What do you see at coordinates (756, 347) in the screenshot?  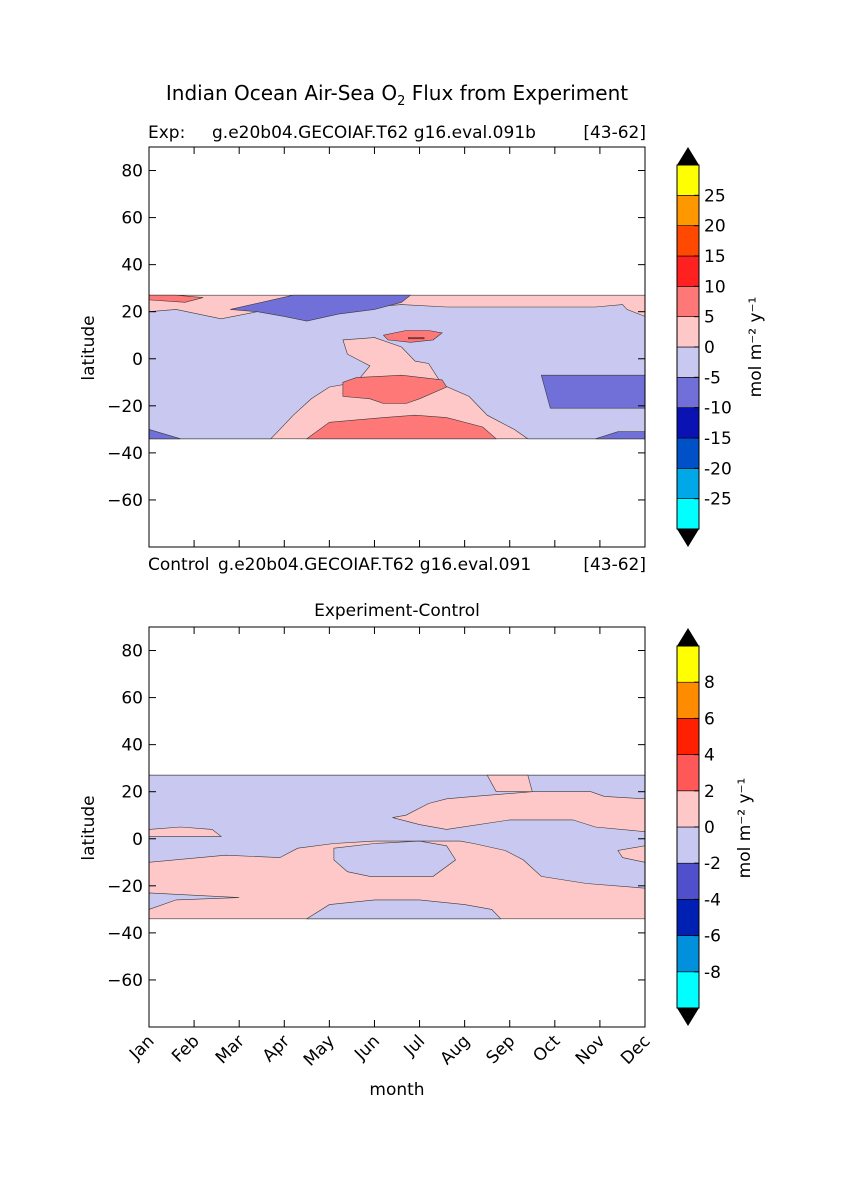 I see `top-colorbar-label: mol m⁻² y⁻¹` at bounding box center [756, 347].